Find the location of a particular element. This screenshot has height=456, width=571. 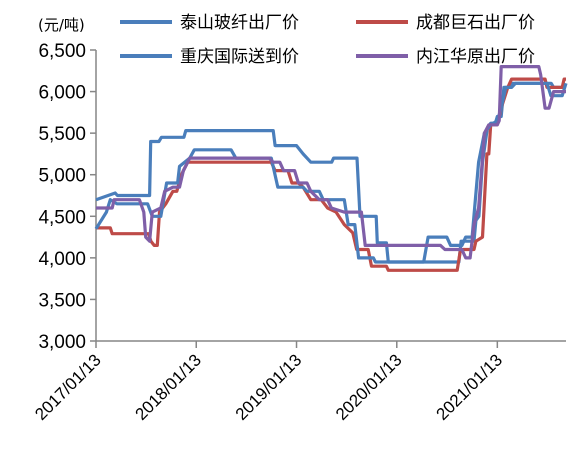

x-tick-label: 2018/01/13 is located at coordinates (168, 387).